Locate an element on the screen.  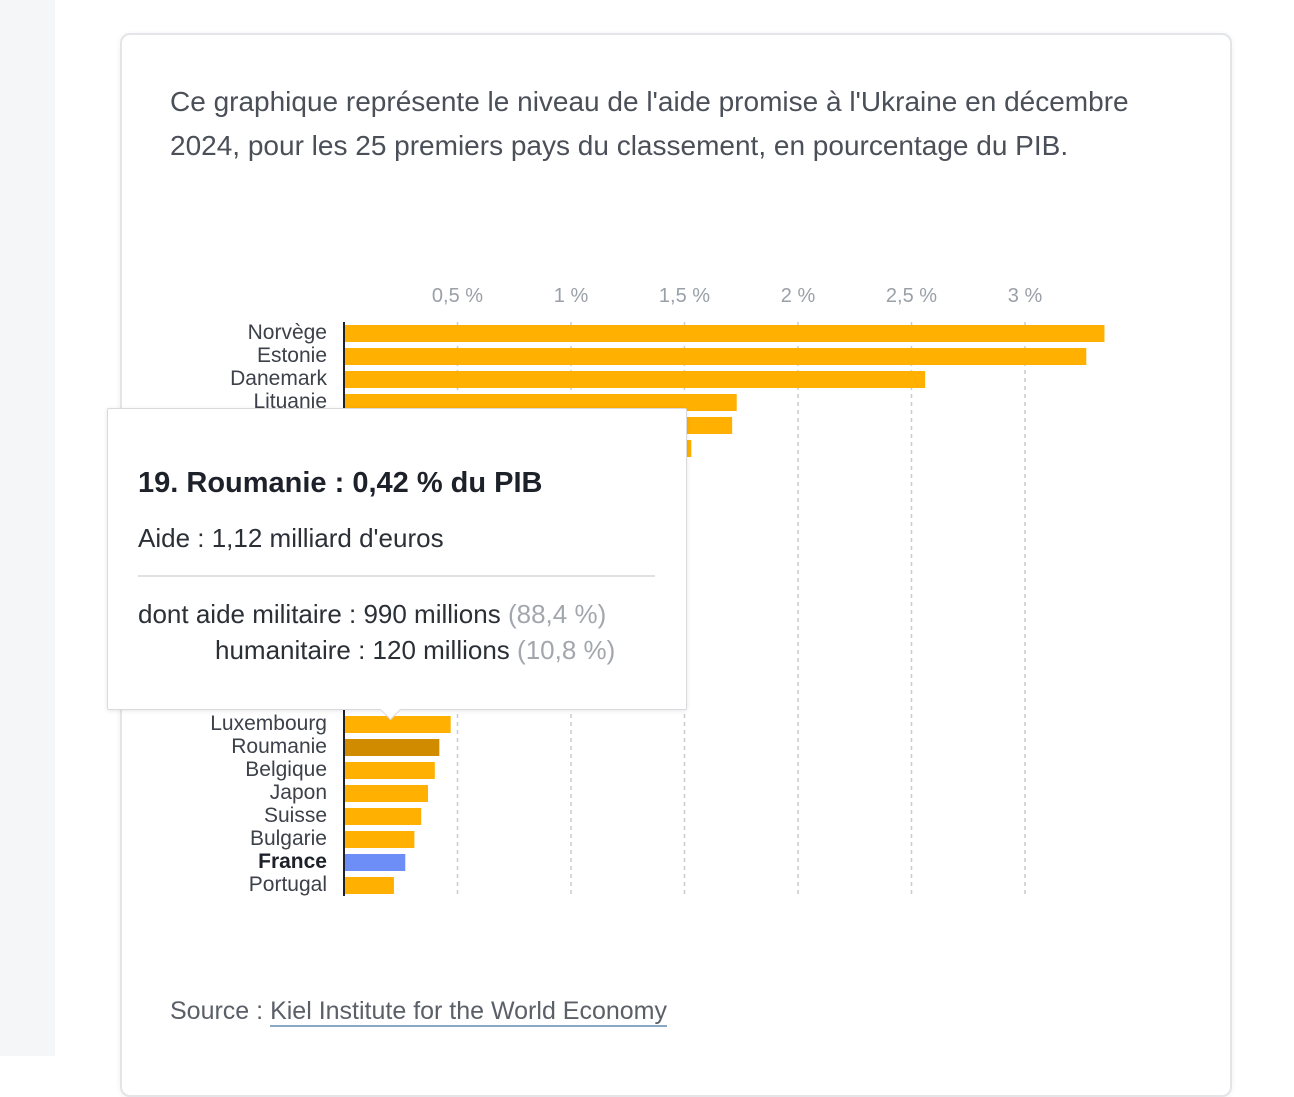
source-label: Source : is located at coordinates (217, 1011).